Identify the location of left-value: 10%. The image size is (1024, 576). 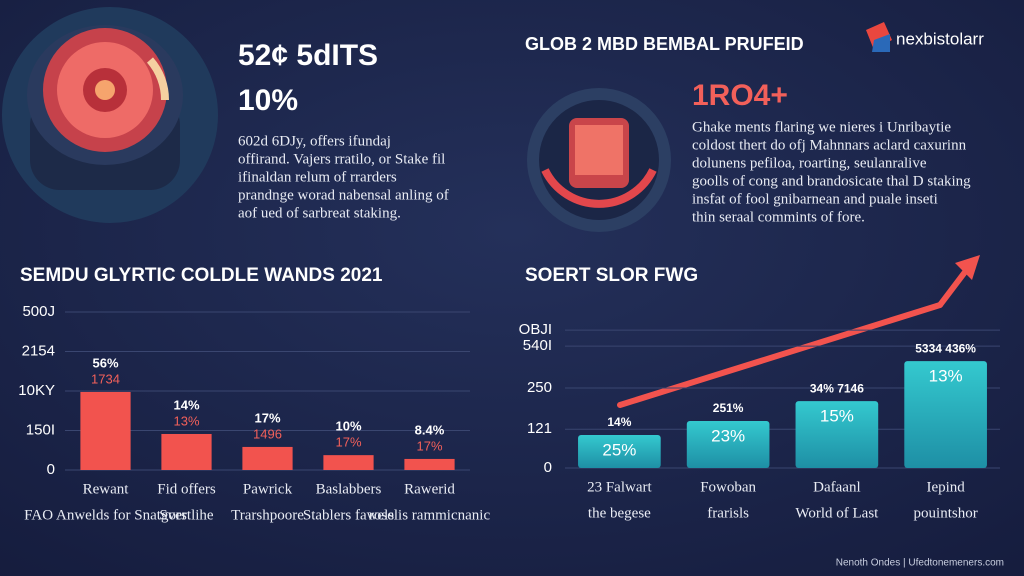
(268, 100).